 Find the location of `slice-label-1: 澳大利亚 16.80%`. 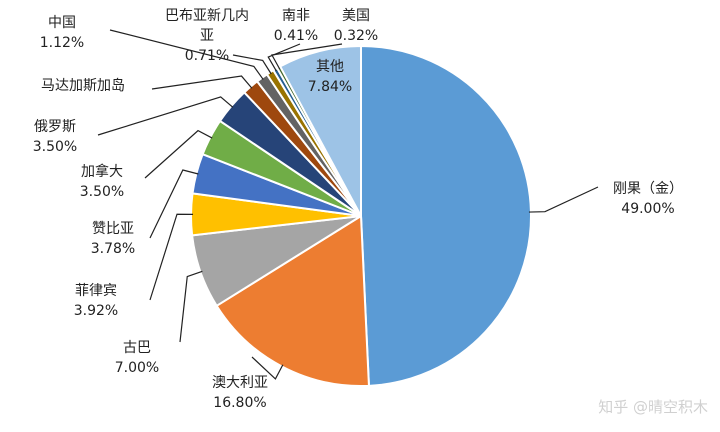

slice-label-1: 澳大利亚 16.80% is located at coordinates (240, 393).